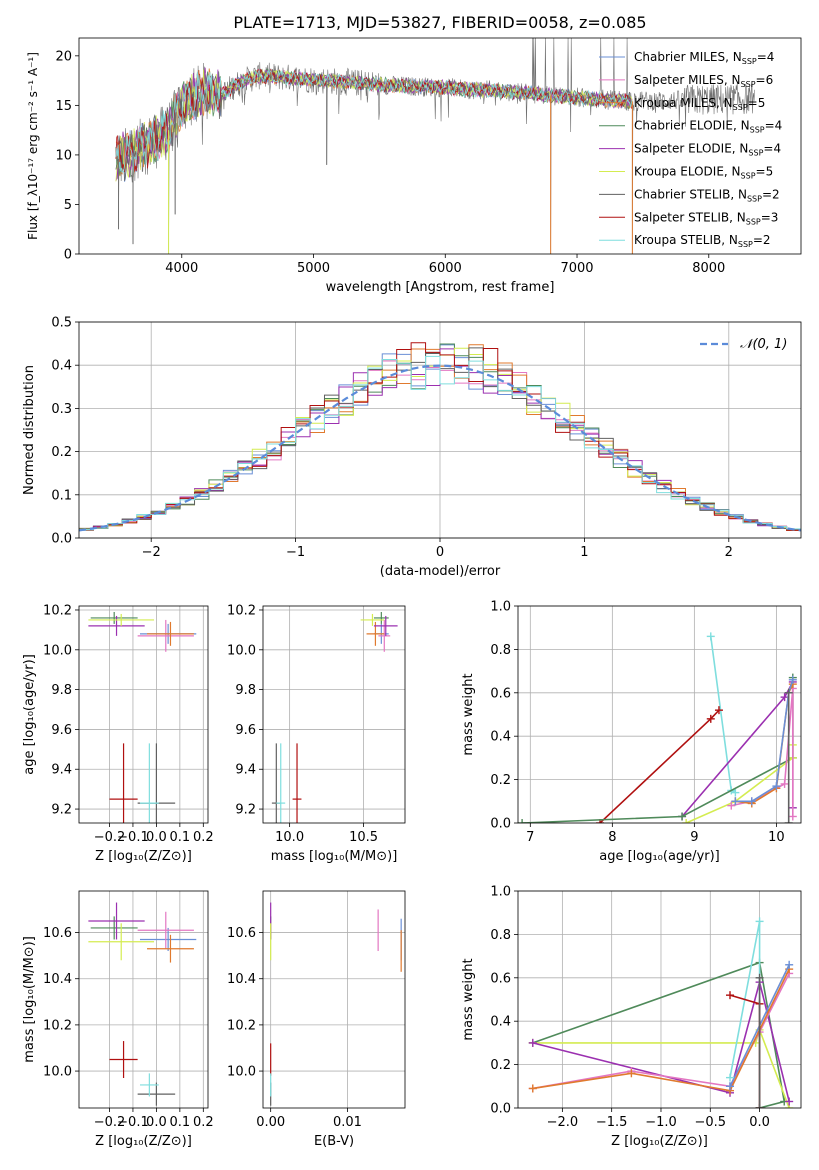 Image resolution: width=819 pixels, height=1170 pixels. What do you see at coordinates (576, 268) in the screenshot?
I see `x-tick-label: 7000` at bounding box center [576, 268].